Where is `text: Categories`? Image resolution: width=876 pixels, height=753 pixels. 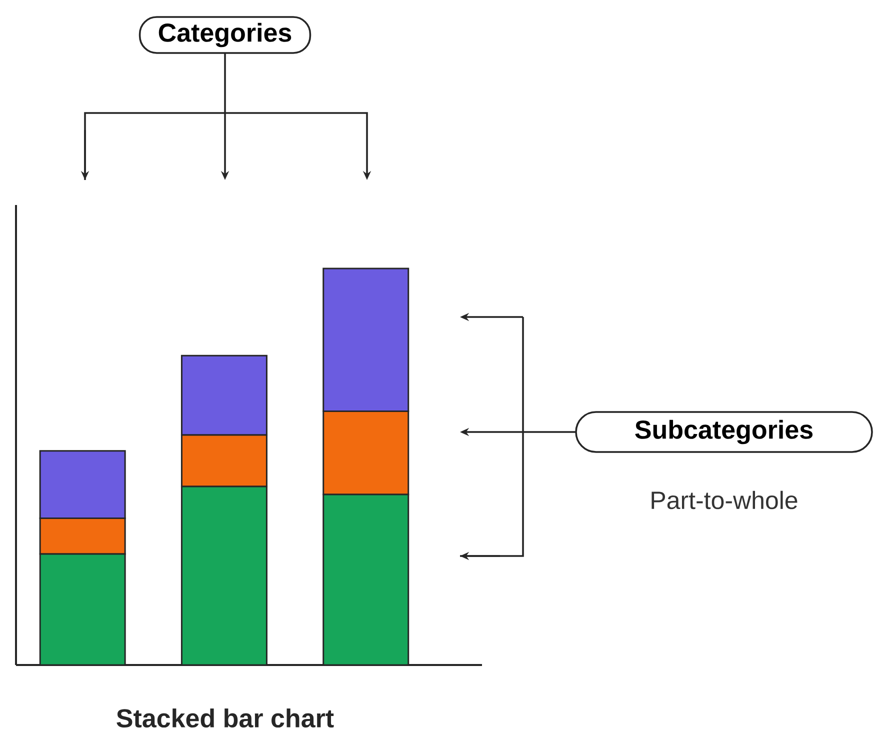 text: Categories is located at coordinates (225, 35).